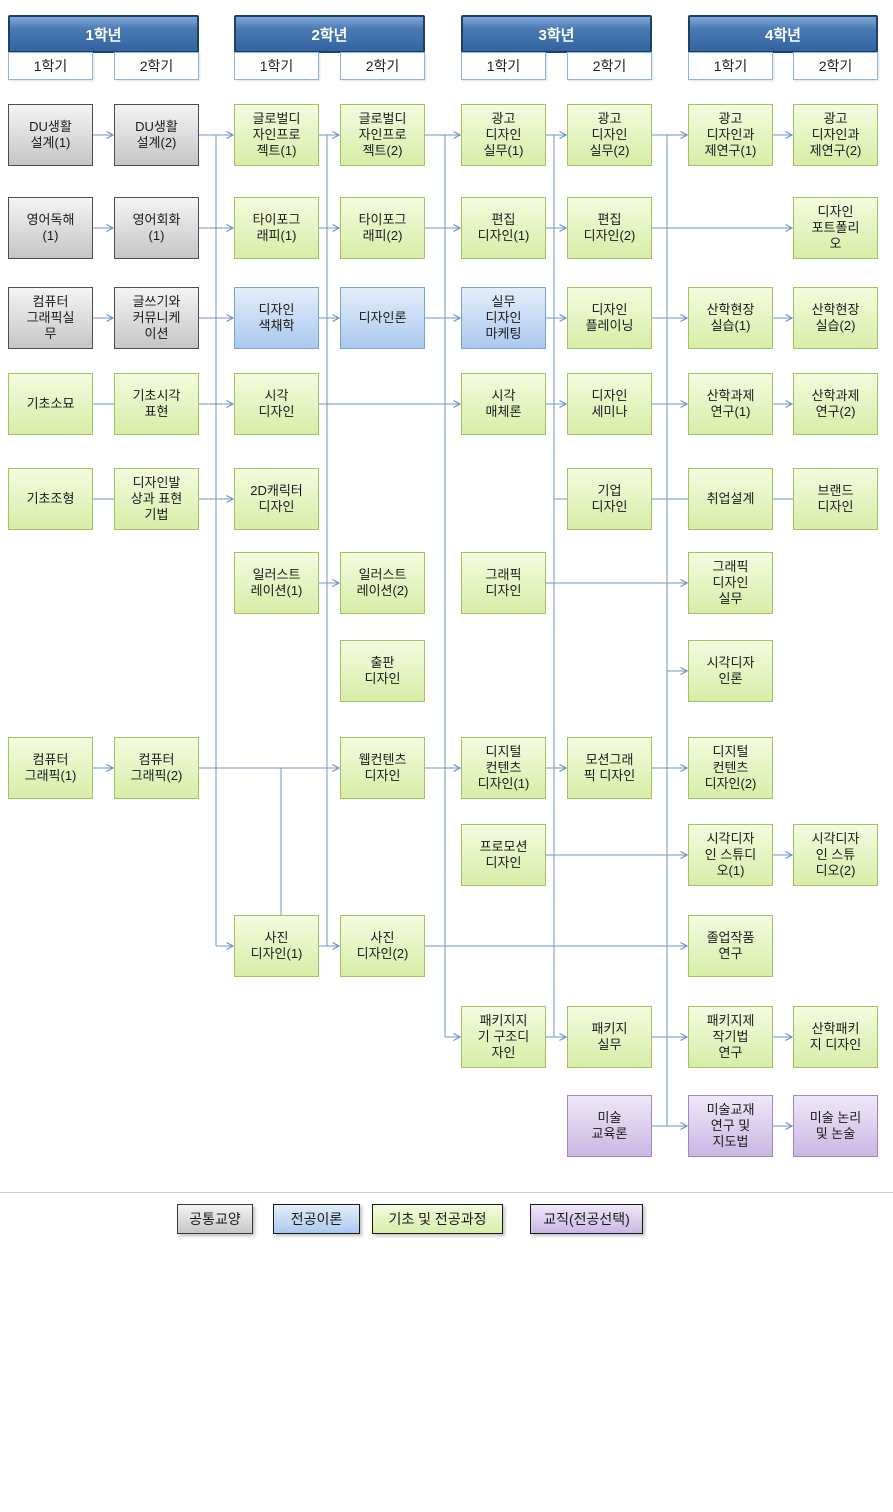 Image resolution: width=893 pixels, height=1512 pixels. I want to click on course-box: 사진 디자인(2), so click(382, 946).